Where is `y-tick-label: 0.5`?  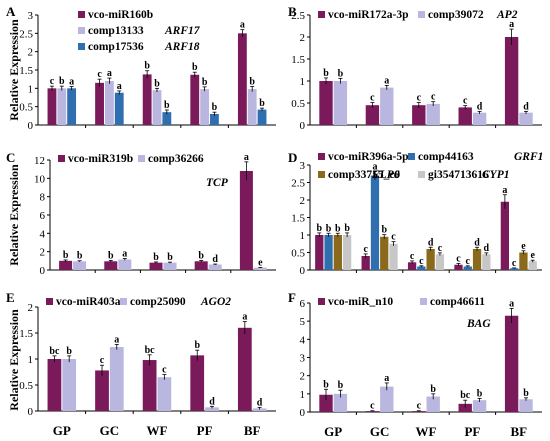 y-tick-label: 0.5 is located at coordinates (298, 254).